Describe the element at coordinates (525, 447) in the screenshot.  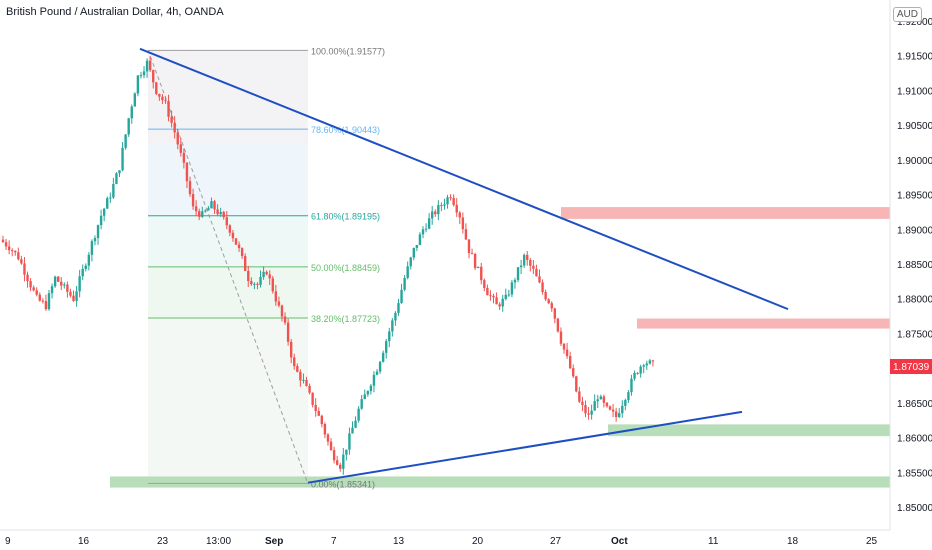
I see `ascending-trendline` at that location.